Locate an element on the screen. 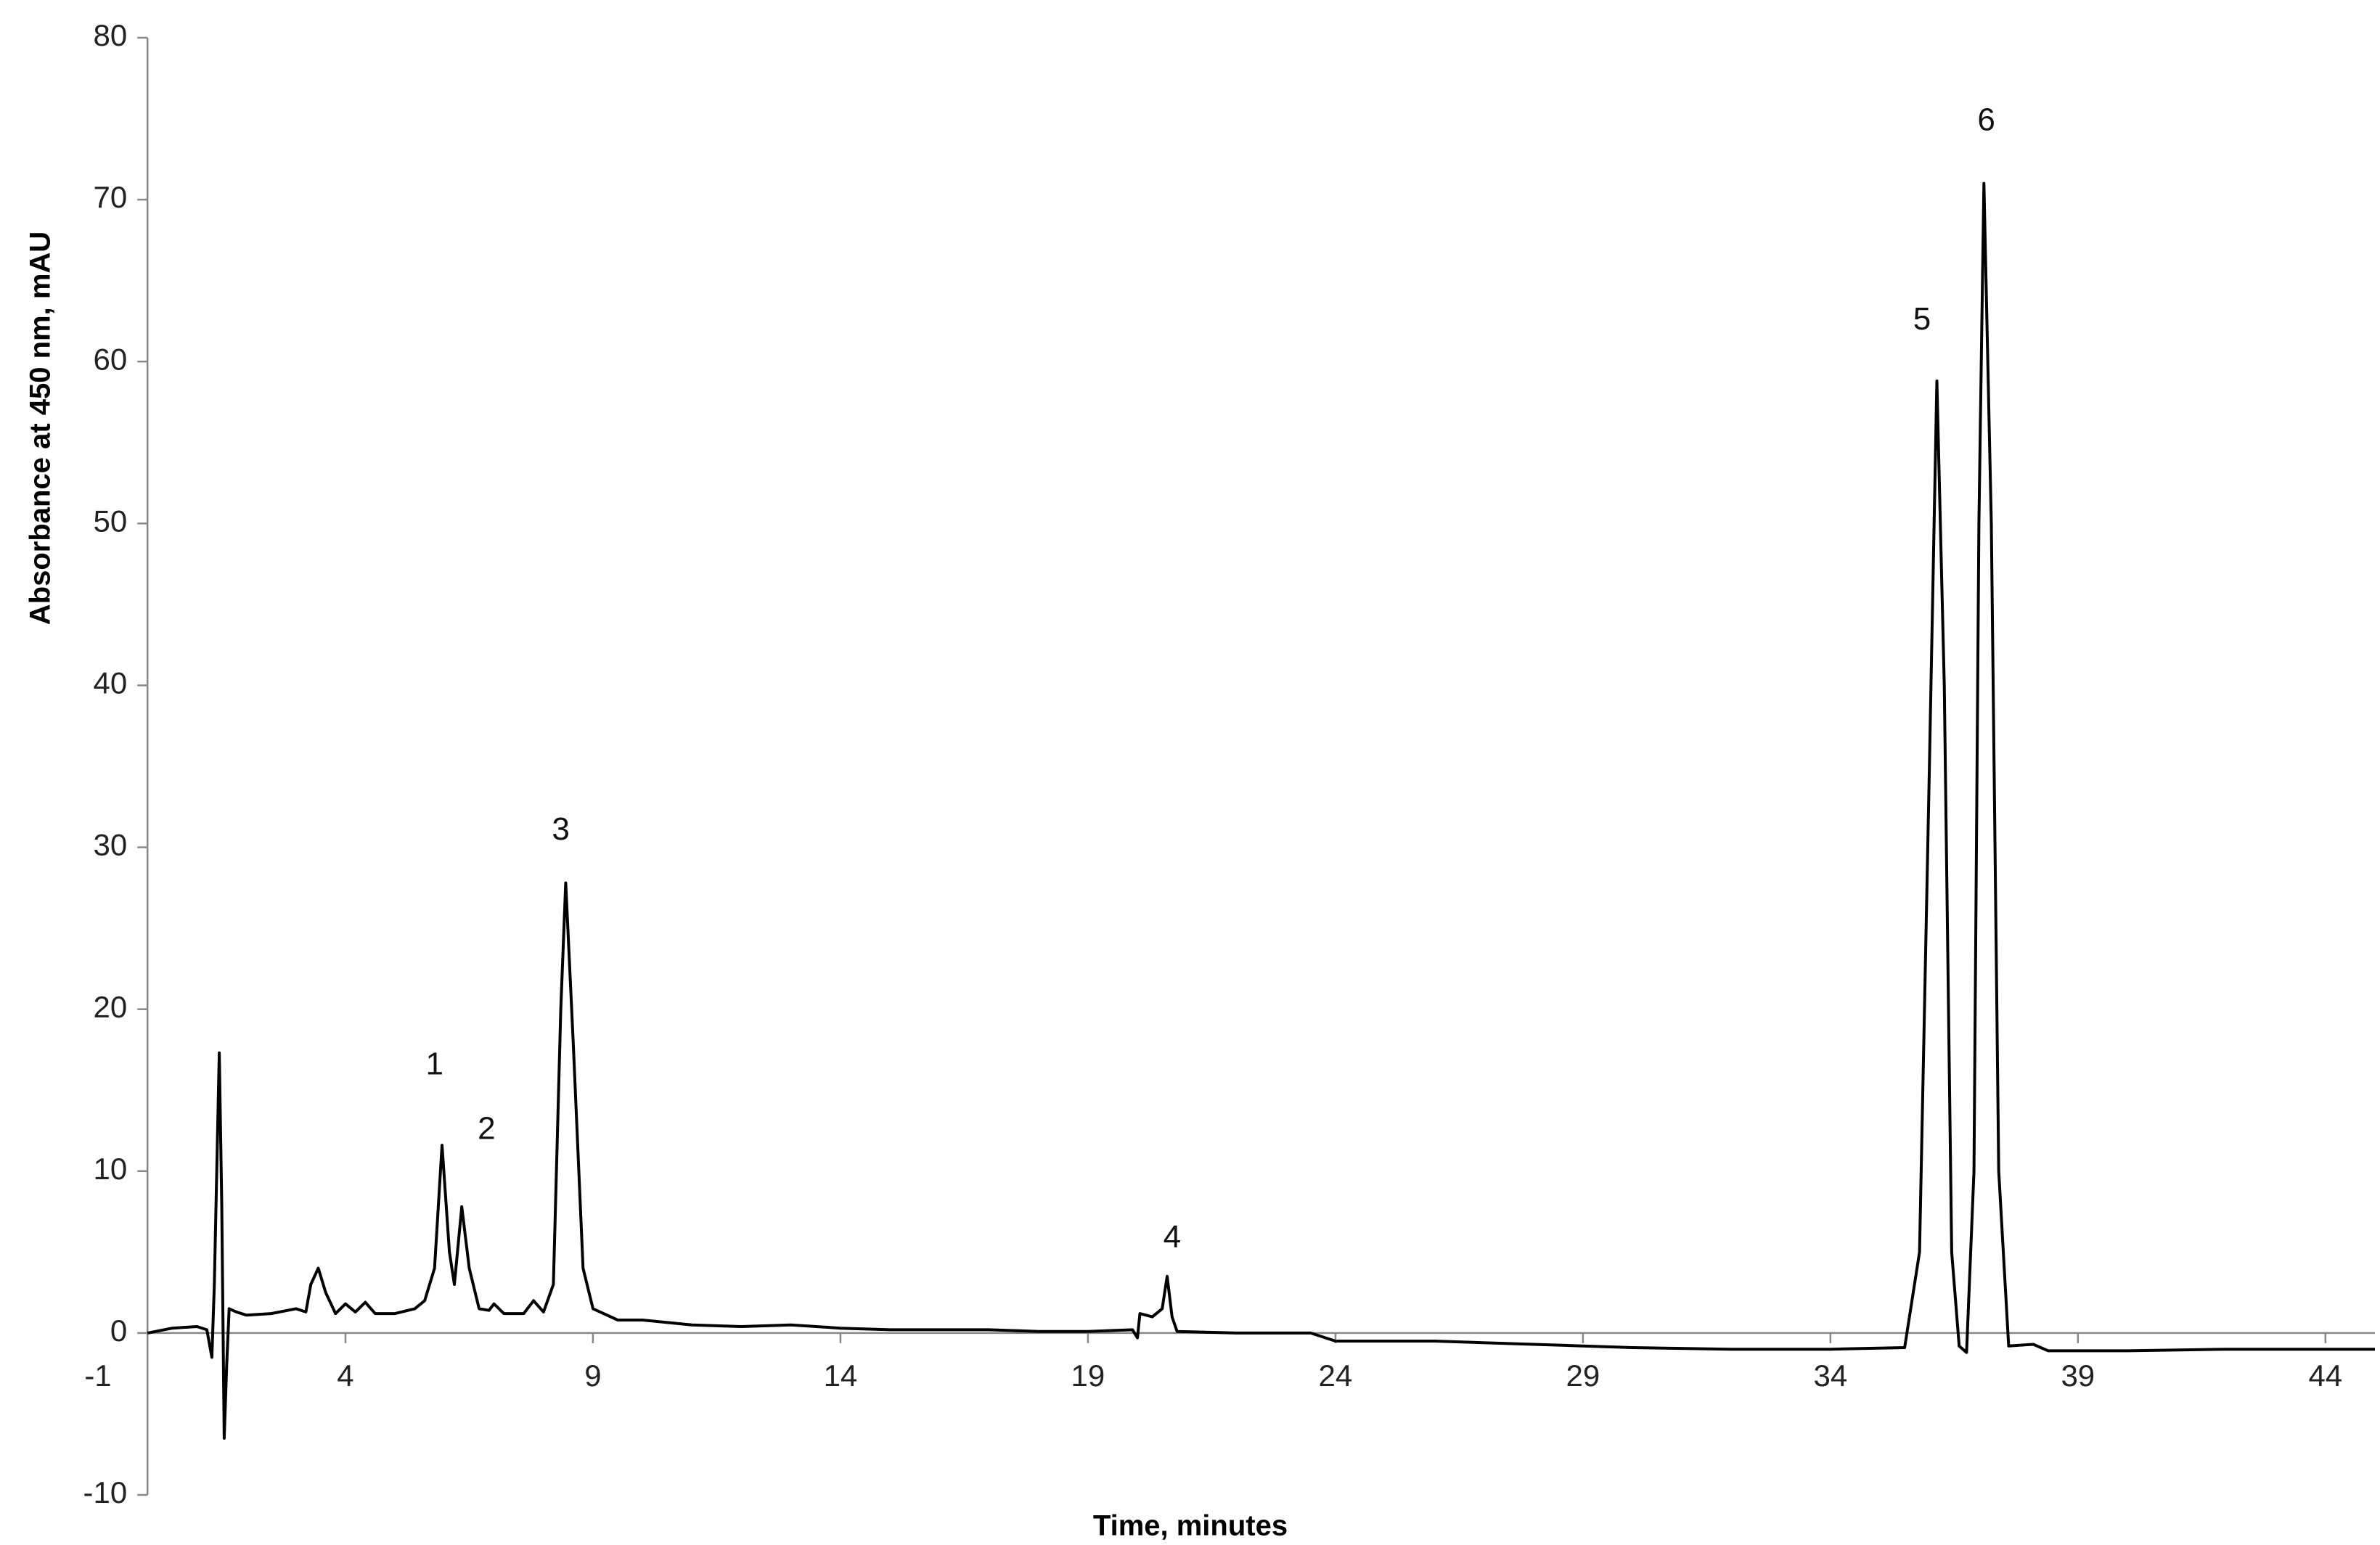 The height and width of the screenshot is (1545, 2380). peak-label: 5 is located at coordinates (1922, 319).